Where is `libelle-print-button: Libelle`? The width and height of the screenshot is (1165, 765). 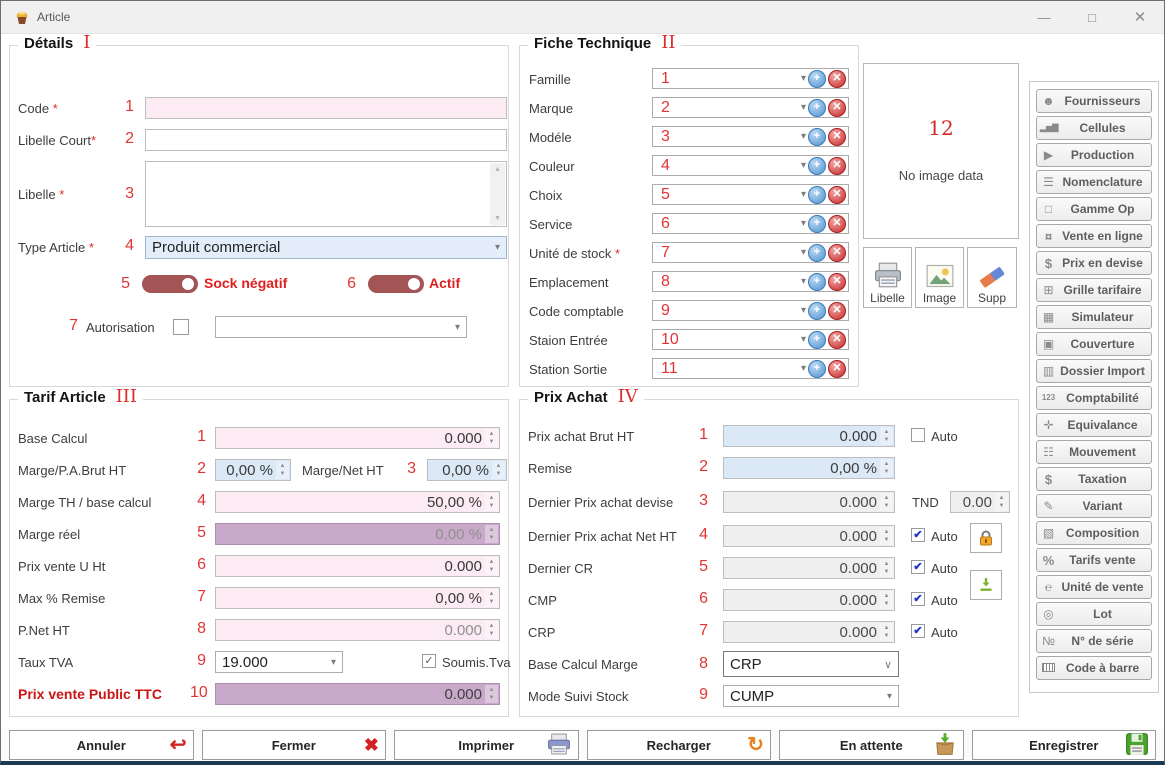 libelle-print-button: Libelle is located at coordinates (887, 277).